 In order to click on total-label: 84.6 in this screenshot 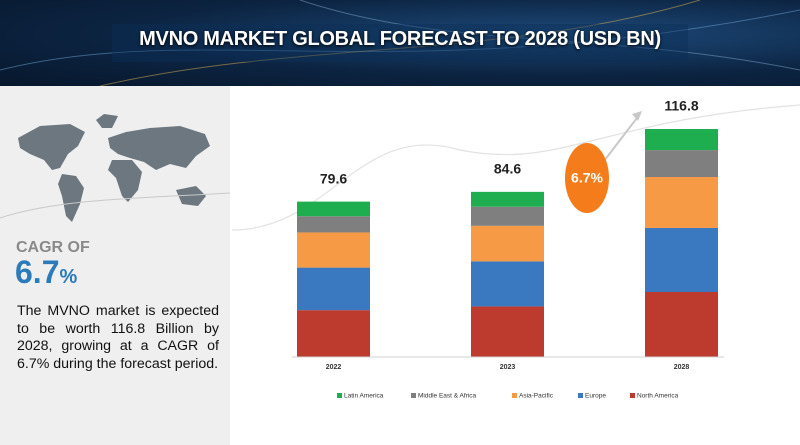, I will do `click(507, 169)`.